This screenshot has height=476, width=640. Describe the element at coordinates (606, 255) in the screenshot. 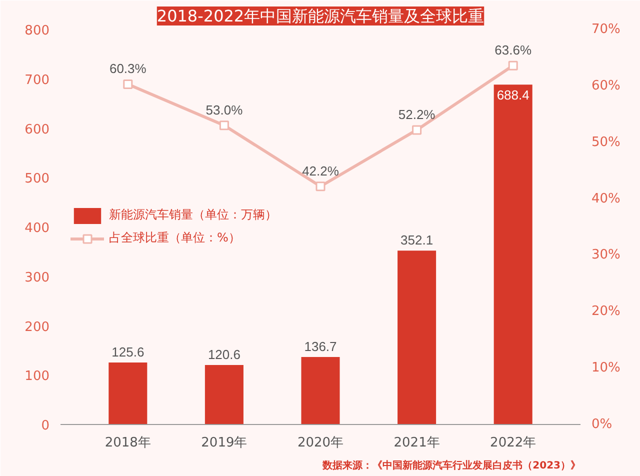

I see `y2-tick-label: 30%` at that location.